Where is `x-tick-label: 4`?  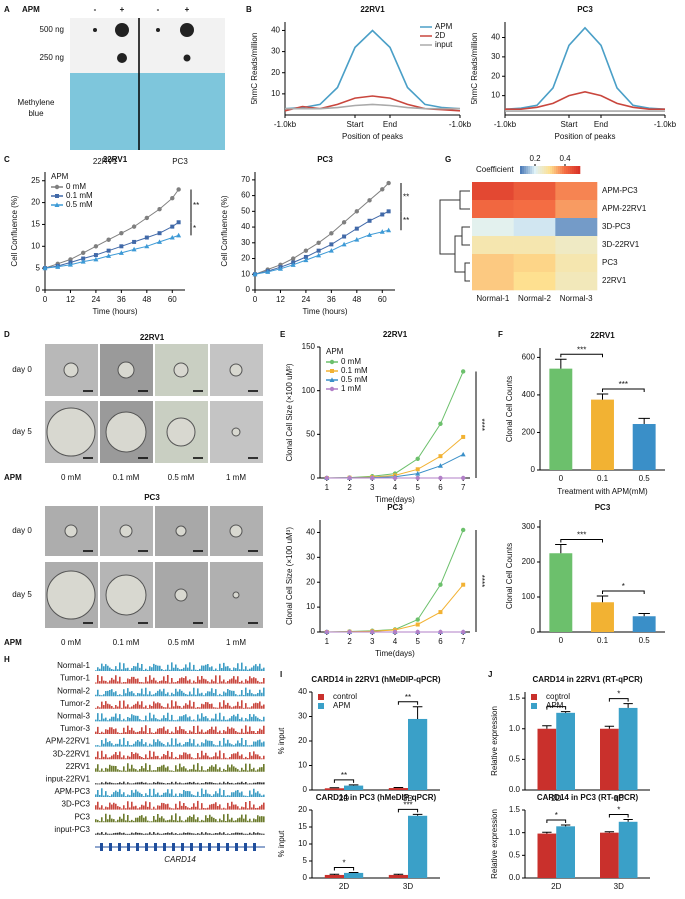 x-tick-label: 4 is located at coordinates (395, 487).